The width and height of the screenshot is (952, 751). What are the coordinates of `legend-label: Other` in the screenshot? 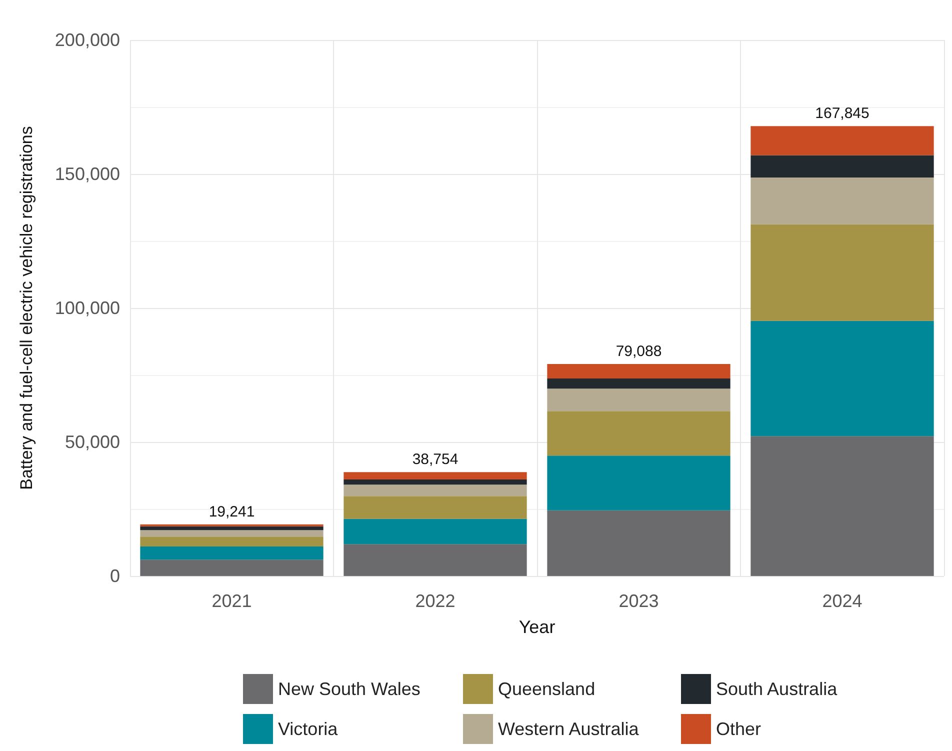 It's located at (739, 729).